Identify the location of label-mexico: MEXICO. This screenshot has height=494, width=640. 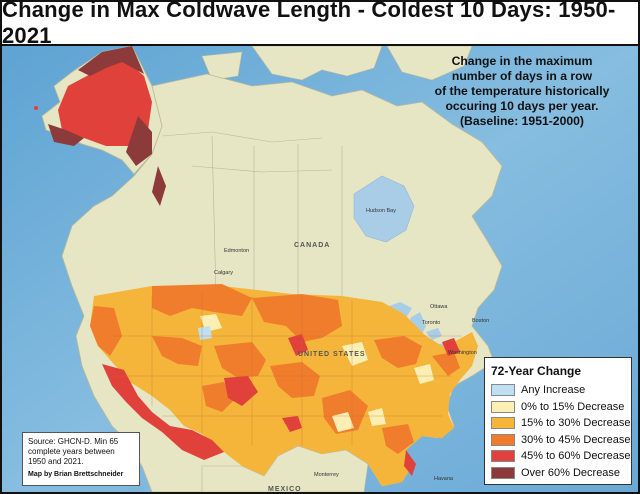
(285, 489).